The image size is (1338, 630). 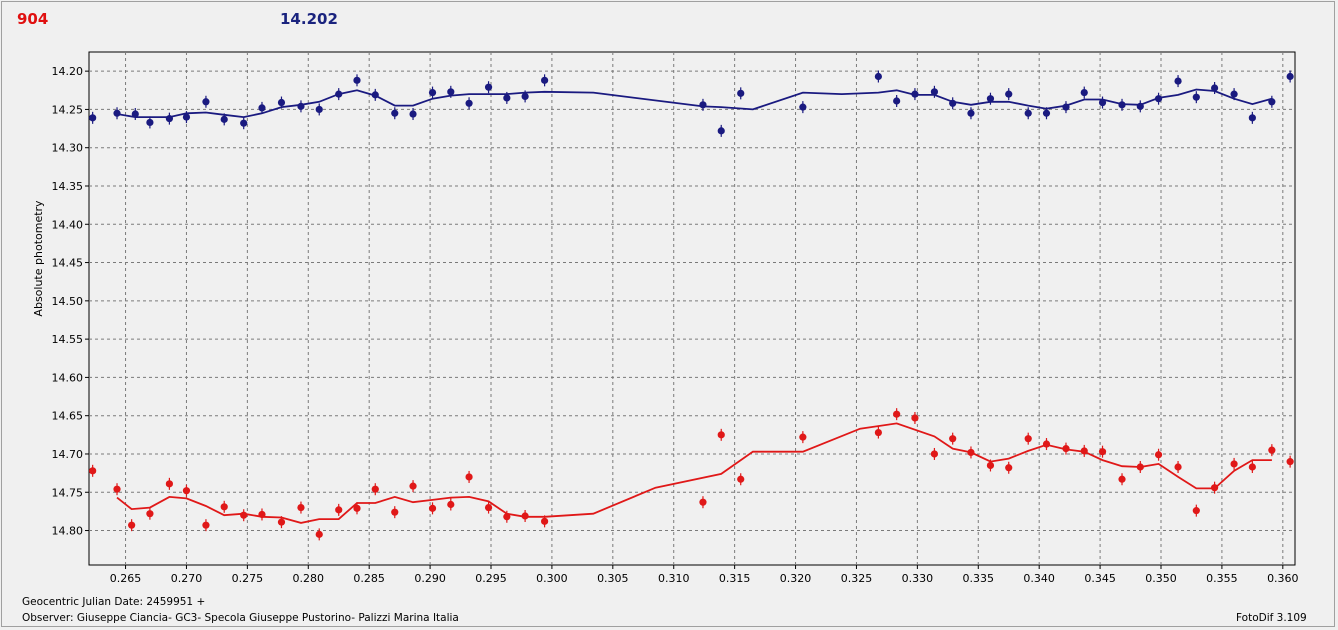 I want to click on y-tick-label: 14.75, so click(x=68, y=492).